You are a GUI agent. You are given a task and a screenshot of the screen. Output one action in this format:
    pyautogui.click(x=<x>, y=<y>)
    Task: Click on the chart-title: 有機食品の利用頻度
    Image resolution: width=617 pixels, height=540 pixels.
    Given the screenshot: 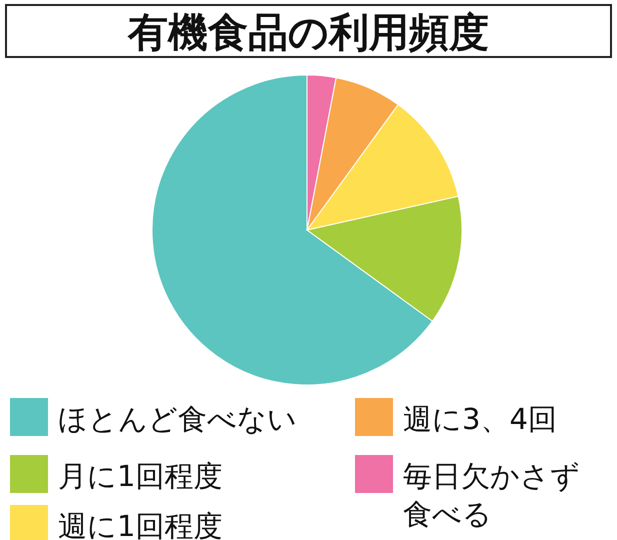 What is the action you would take?
    pyautogui.click(x=308, y=33)
    